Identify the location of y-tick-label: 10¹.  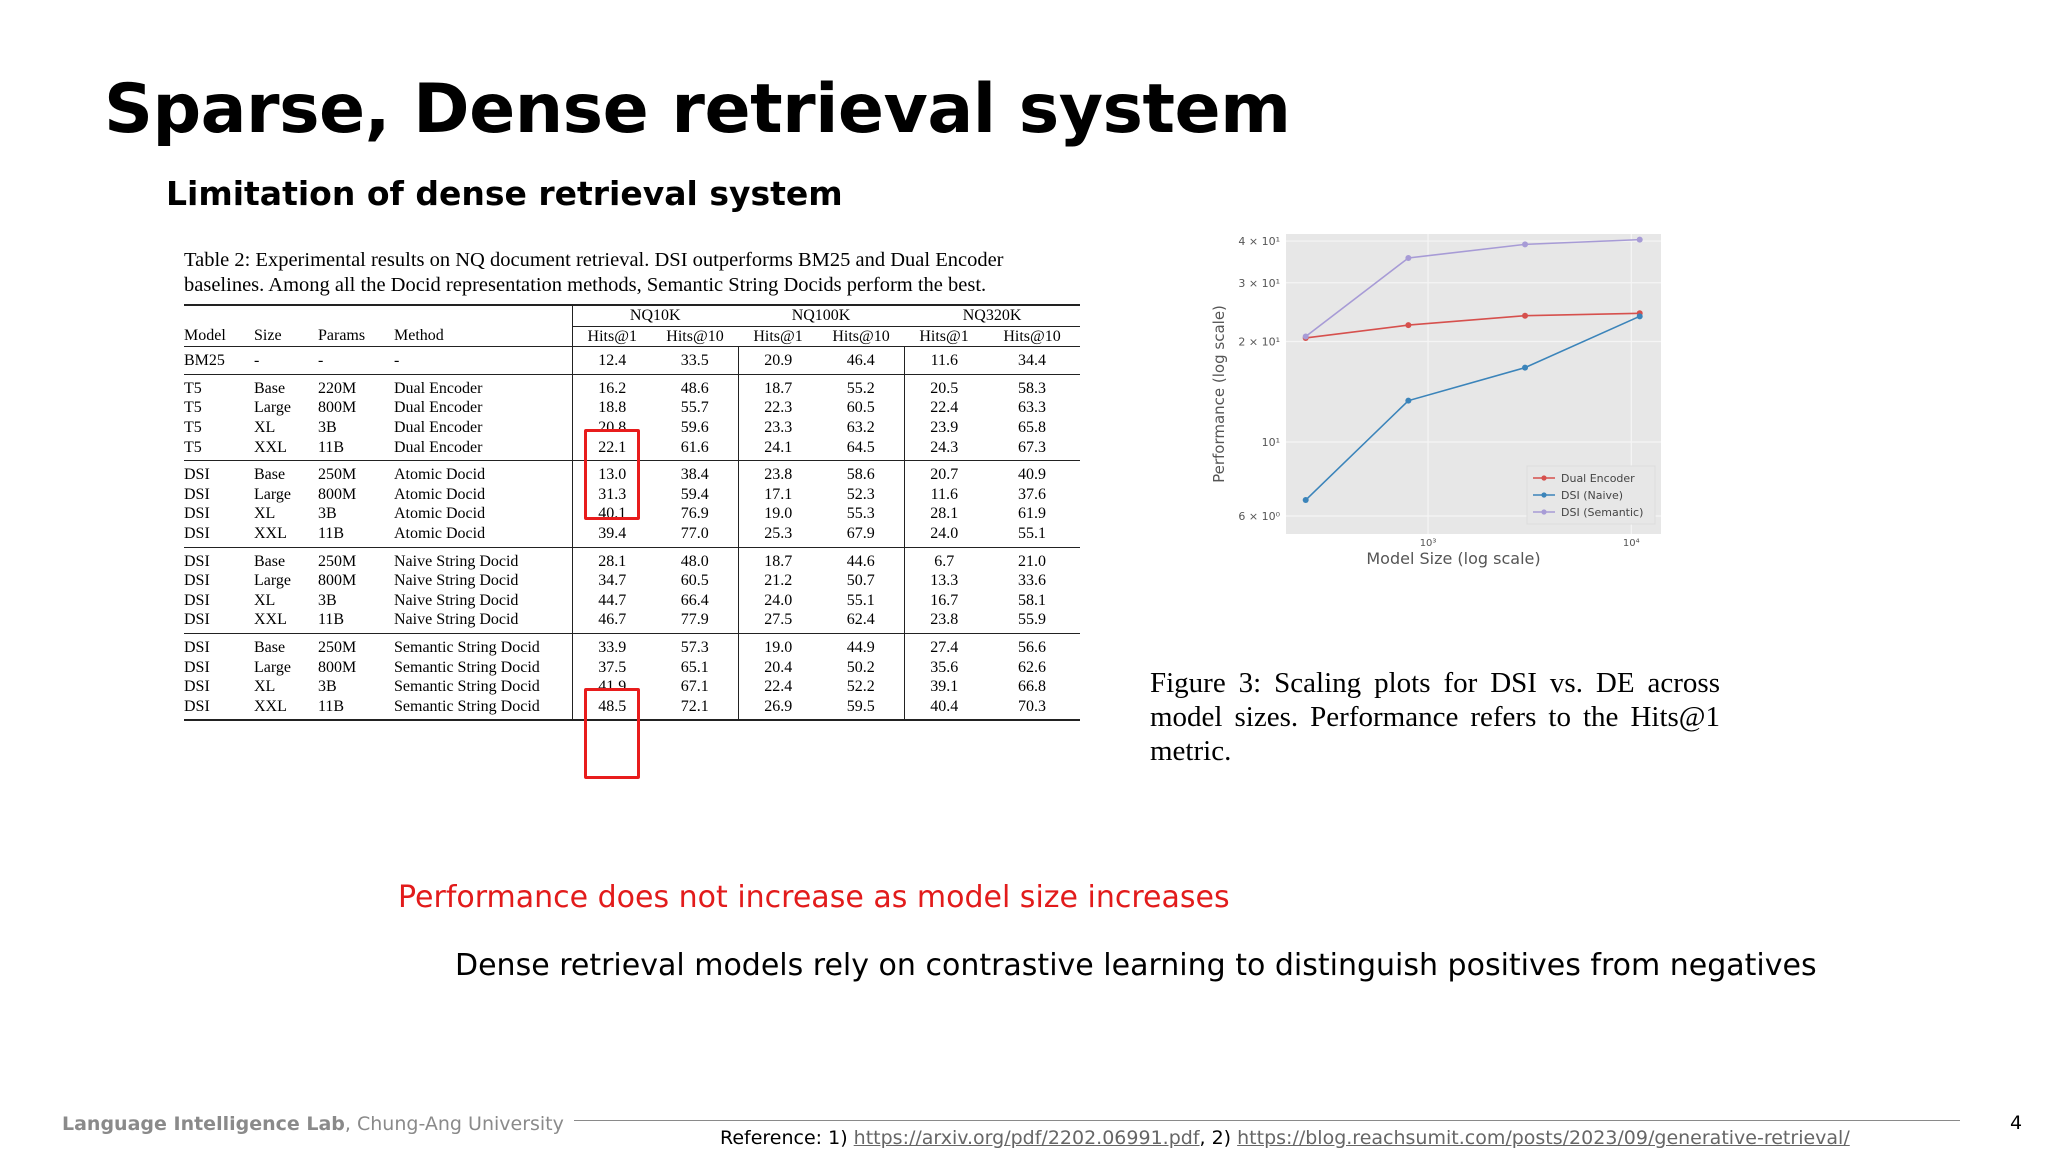
(1271, 442).